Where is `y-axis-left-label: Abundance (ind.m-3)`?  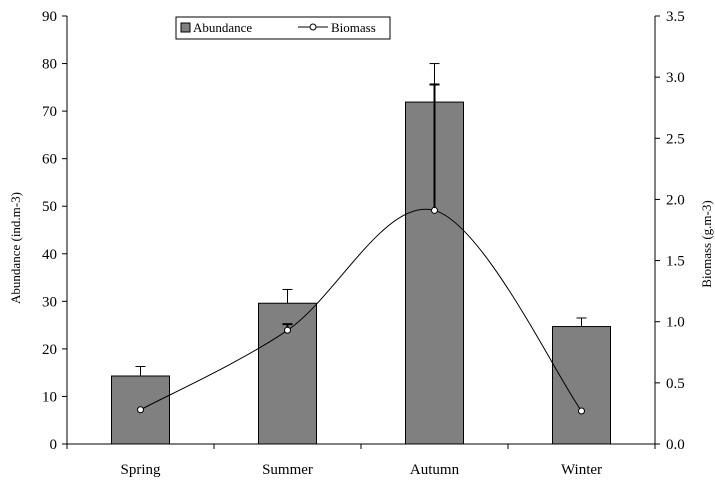
y-axis-left-label: Abundance (ind.m-3) is located at coordinates (15, 248).